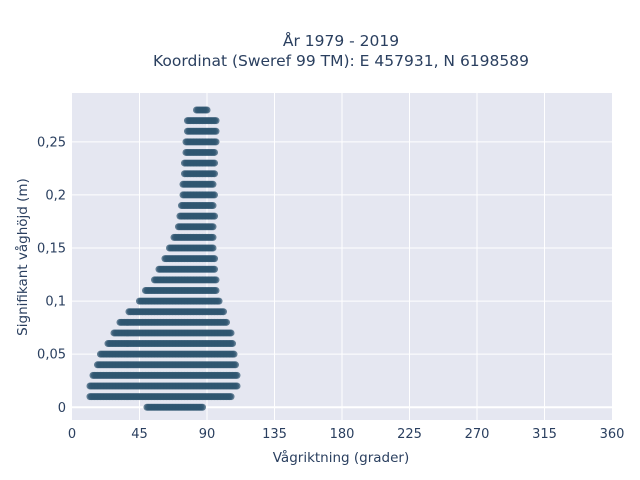  What do you see at coordinates (409, 434) in the screenshot?
I see `x-tick-label: 225` at bounding box center [409, 434].